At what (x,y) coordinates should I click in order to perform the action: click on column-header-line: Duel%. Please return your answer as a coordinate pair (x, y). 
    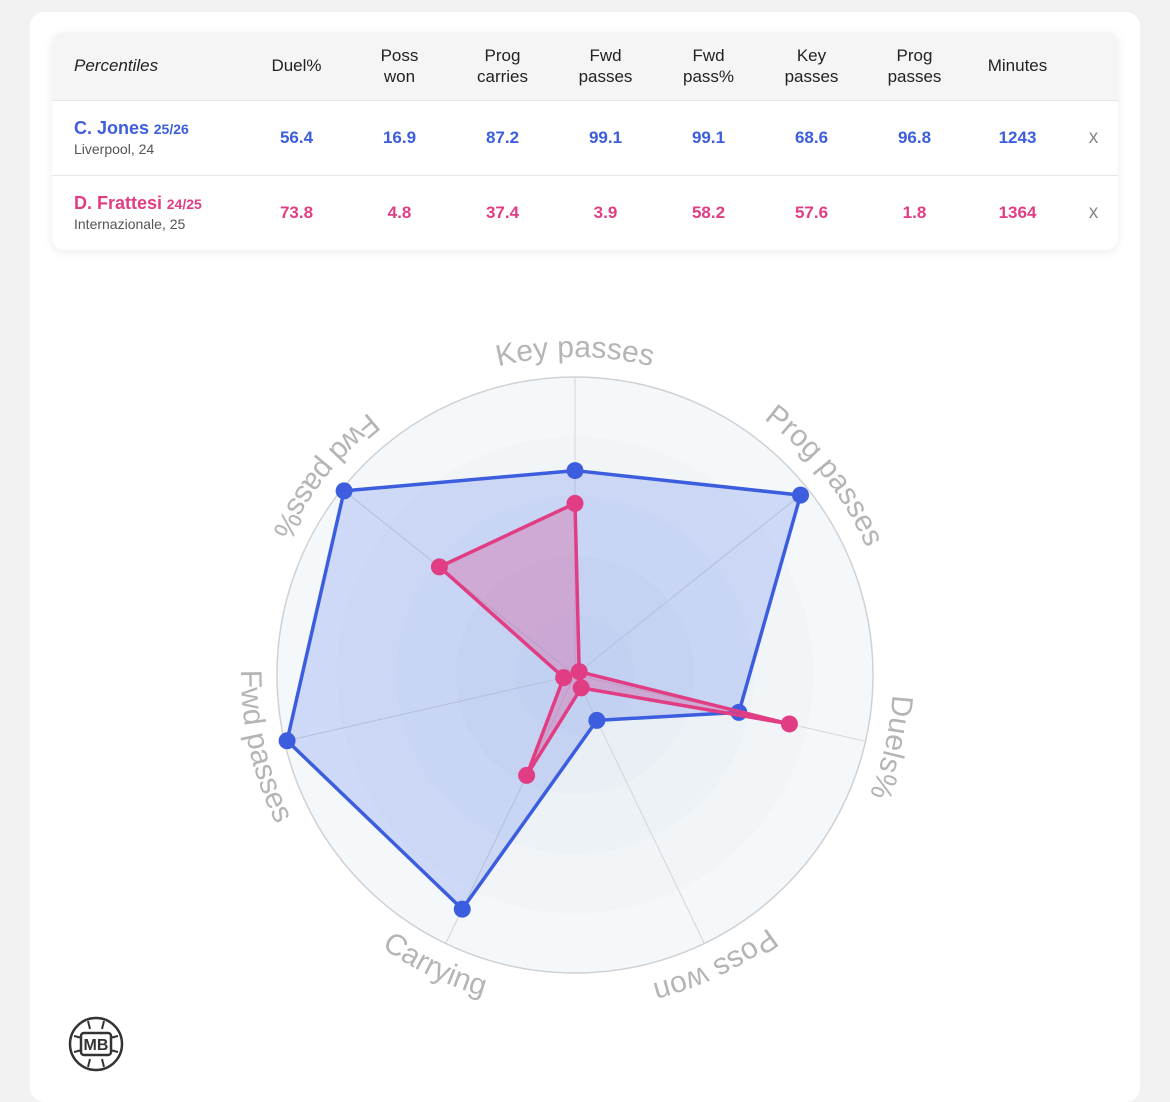
    Looking at the image, I should click on (296, 66).